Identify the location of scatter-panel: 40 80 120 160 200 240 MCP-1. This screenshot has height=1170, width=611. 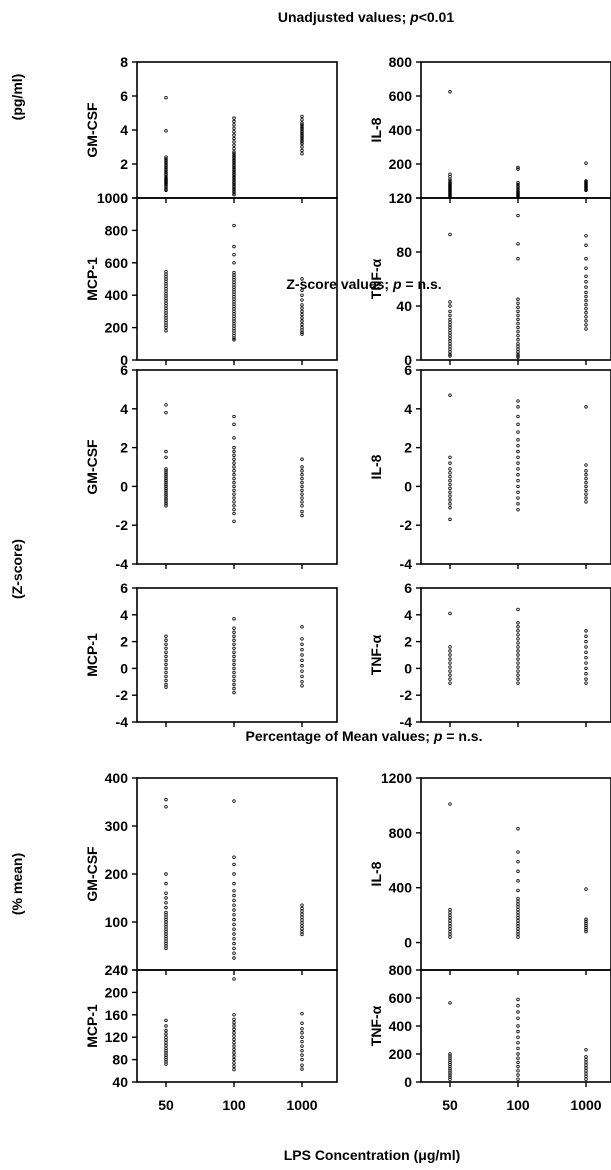
(211, 1026).